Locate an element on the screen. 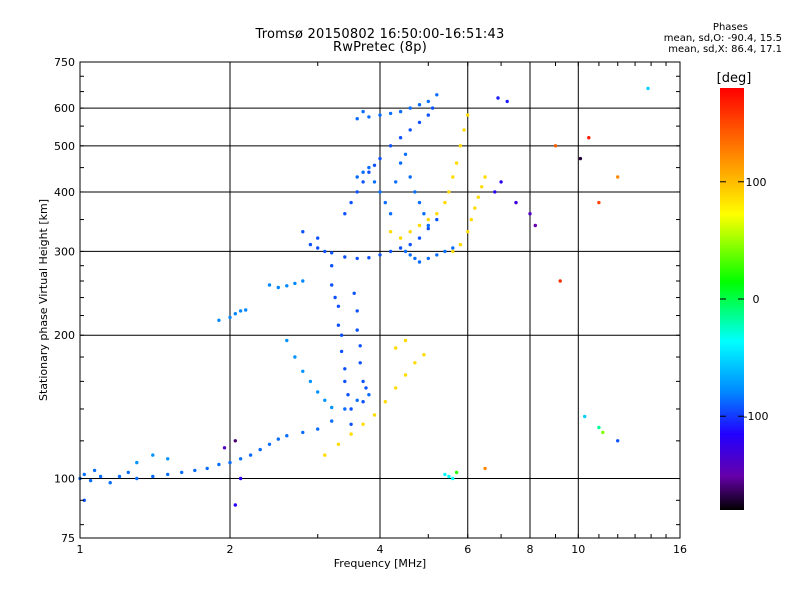 Image resolution: width=800 pixels, height=600 pixels. colorbar-ticks: 100 0 -100 is located at coordinates (744, 299).